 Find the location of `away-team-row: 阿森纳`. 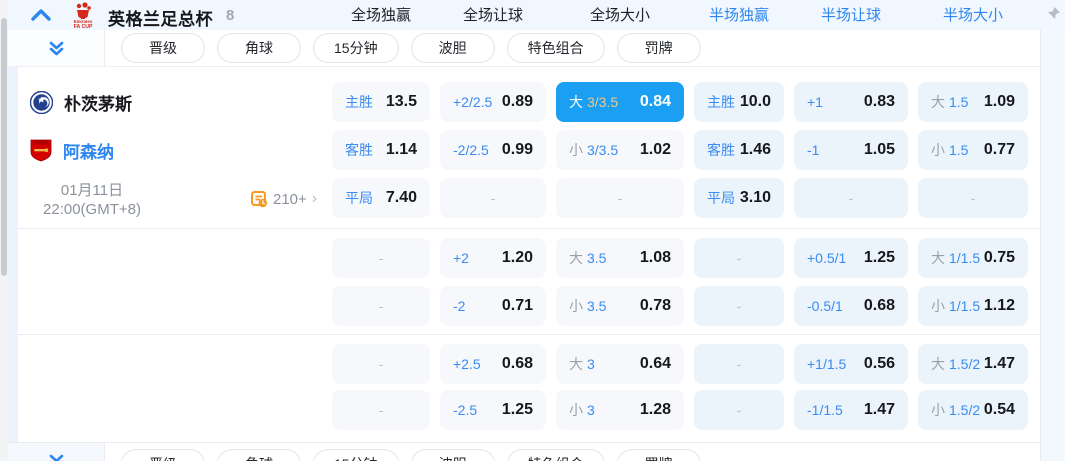

away-team-row: 阿森纳 is located at coordinates (72, 150).